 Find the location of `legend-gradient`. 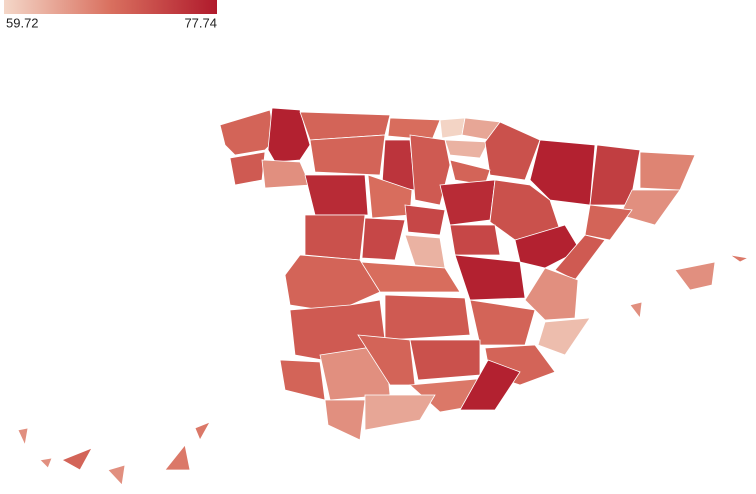

legend-gradient is located at coordinates (110, 7).